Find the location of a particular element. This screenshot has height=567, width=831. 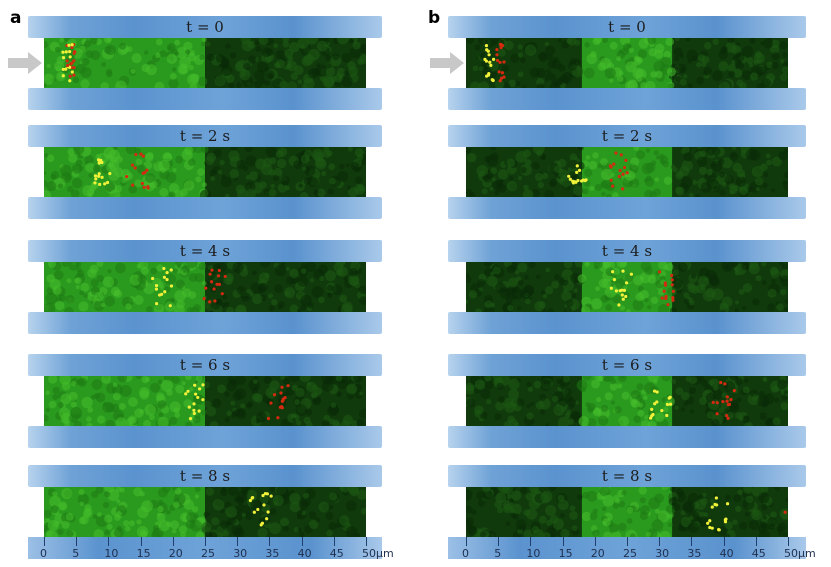

scale-tick-label: 10 is located at coordinates (111, 553).